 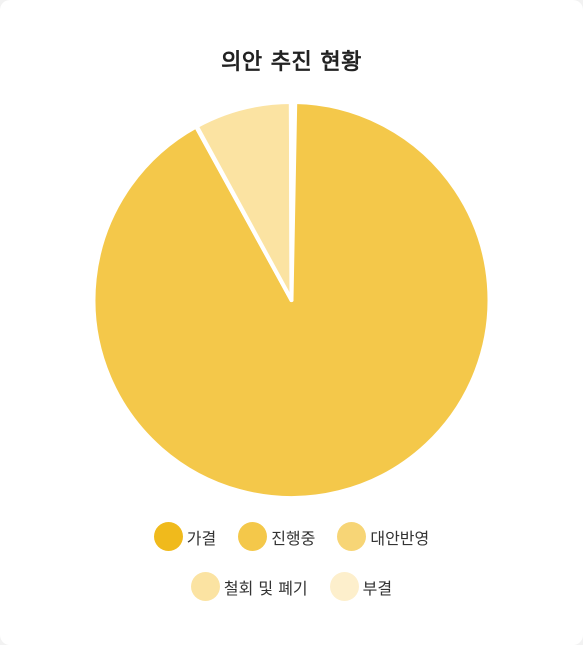 What do you see at coordinates (168, 536) in the screenshot?
I see `legend-swatch-passed` at bounding box center [168, 536].